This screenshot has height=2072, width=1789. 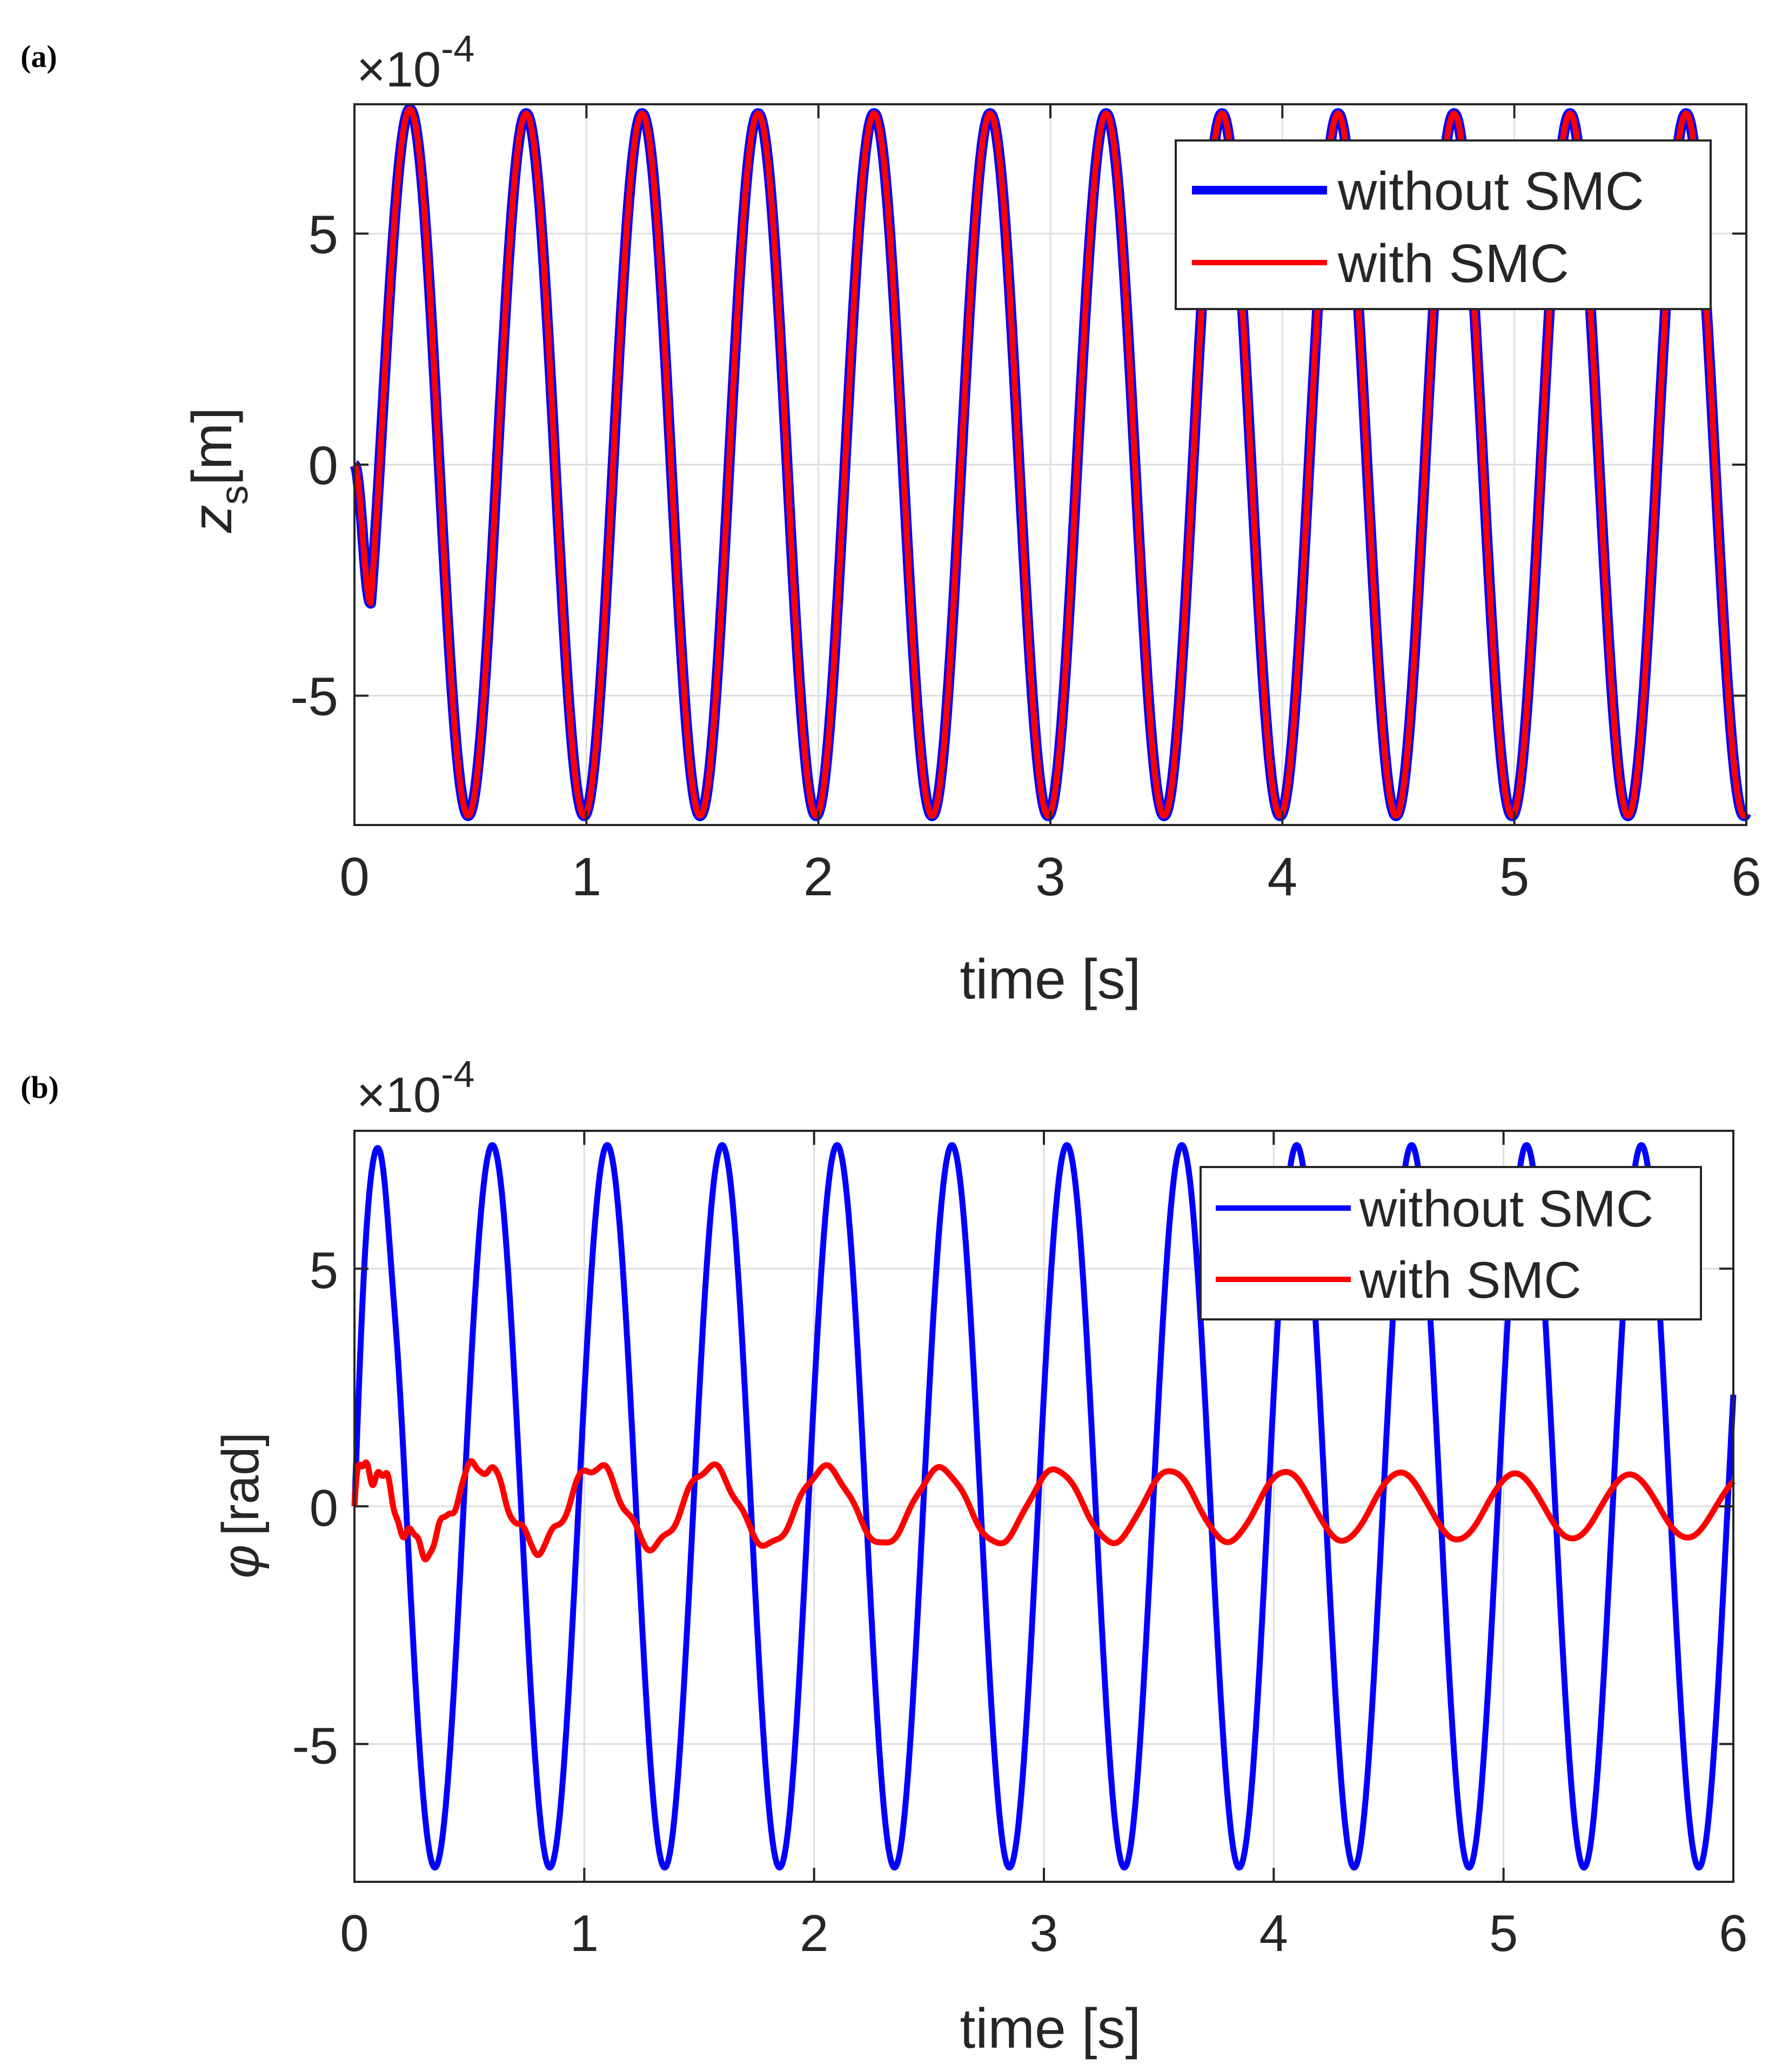 I want to click on legend-label-a-without-smc: without SMC, so click(x=1490, y=191).